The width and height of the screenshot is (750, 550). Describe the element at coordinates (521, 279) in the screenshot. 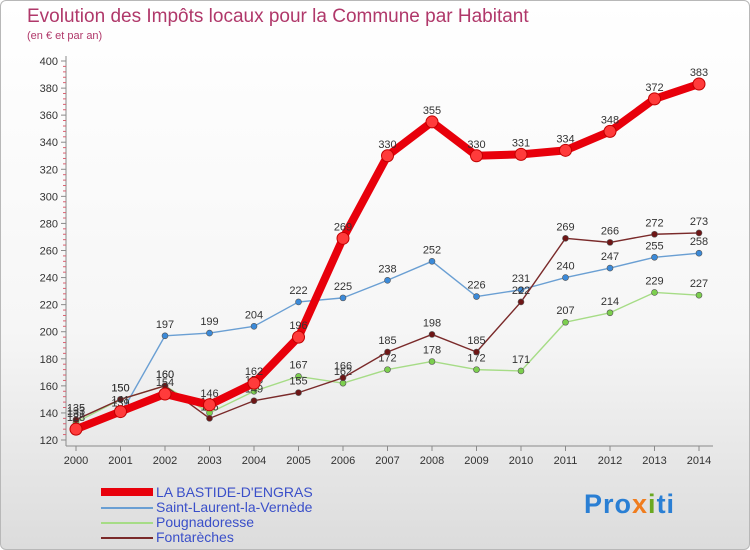

I see `data-label: 231` at that location.